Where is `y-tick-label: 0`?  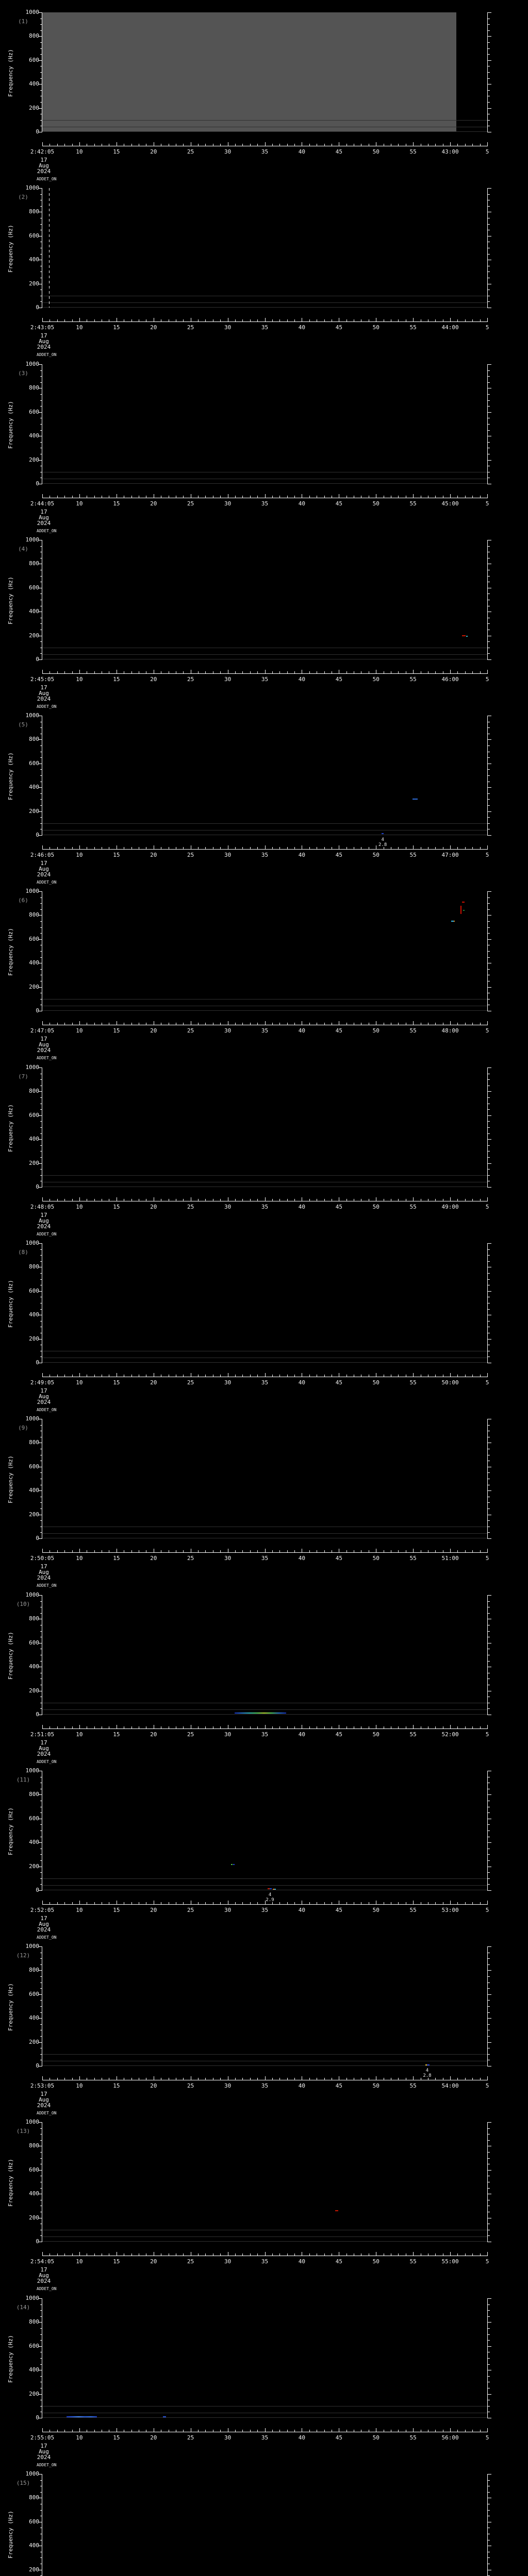 y-tick-label: 0 is located at coordinates (37, 835).